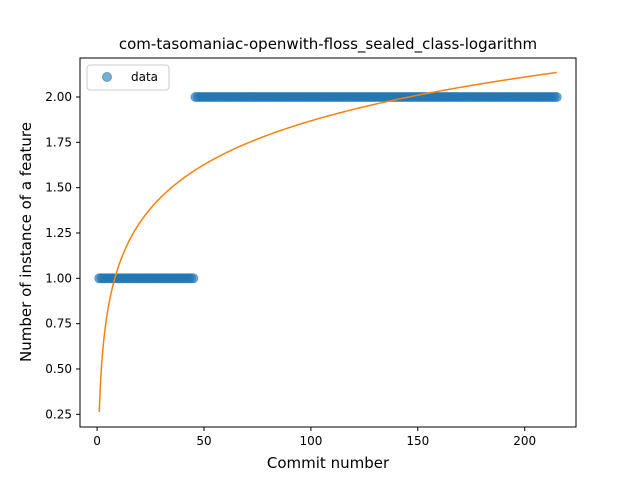 The image size is (640, 480). What do you see at coordinates (417, 441) in the screenshot?
I see `x-tick-label: 150` at bounding box center [417, 441].